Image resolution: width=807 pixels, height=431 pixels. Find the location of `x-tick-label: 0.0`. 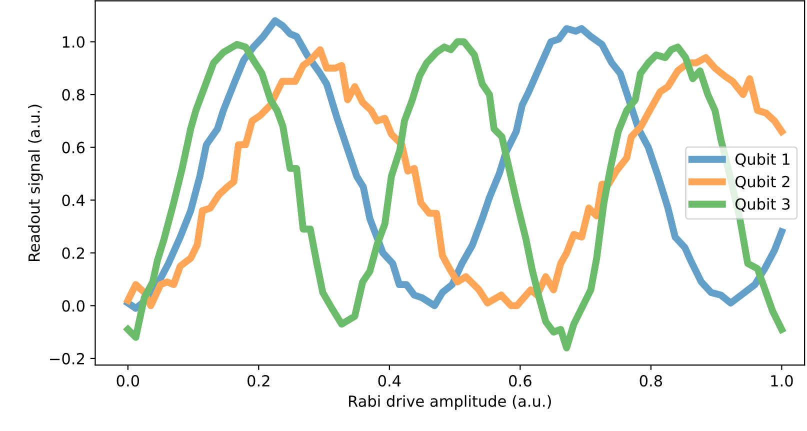

x-tick-label: 0.0 is located at coordinates (128, 381).